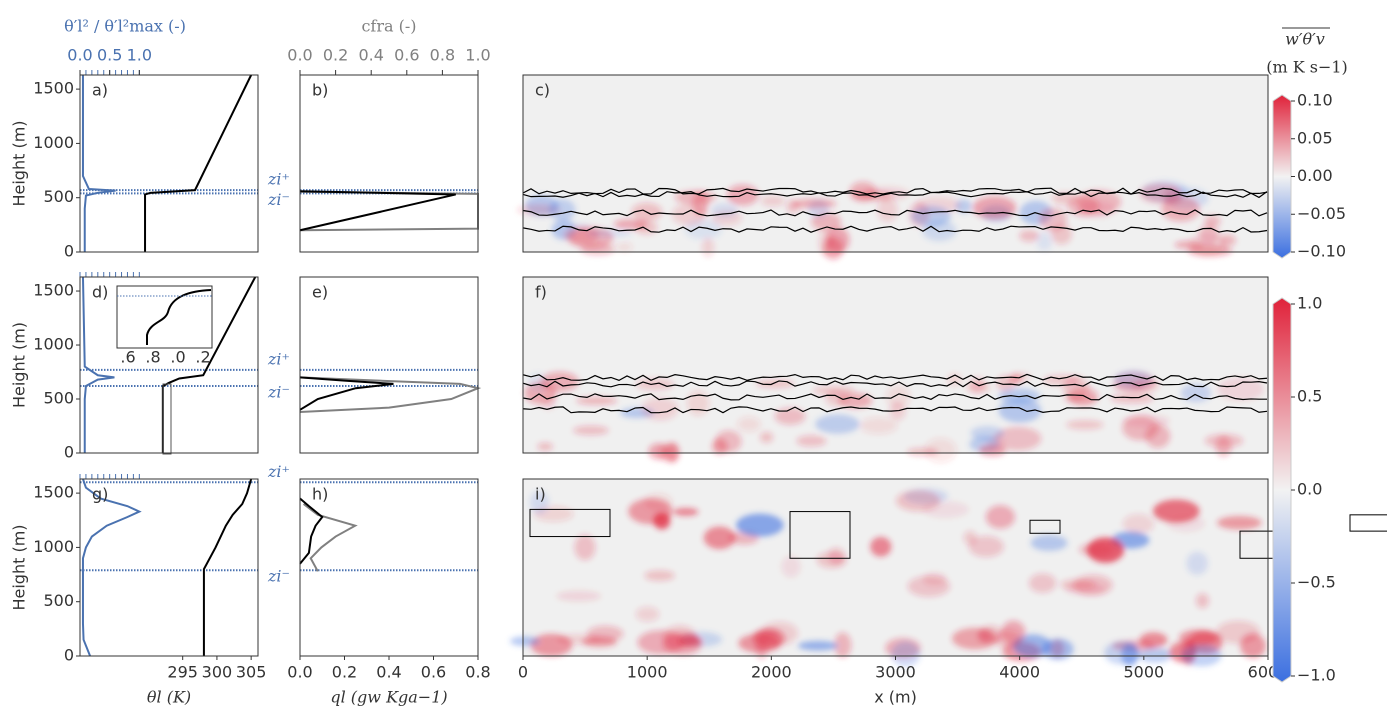  I want to click on panel-label: h), so click(320, 494).